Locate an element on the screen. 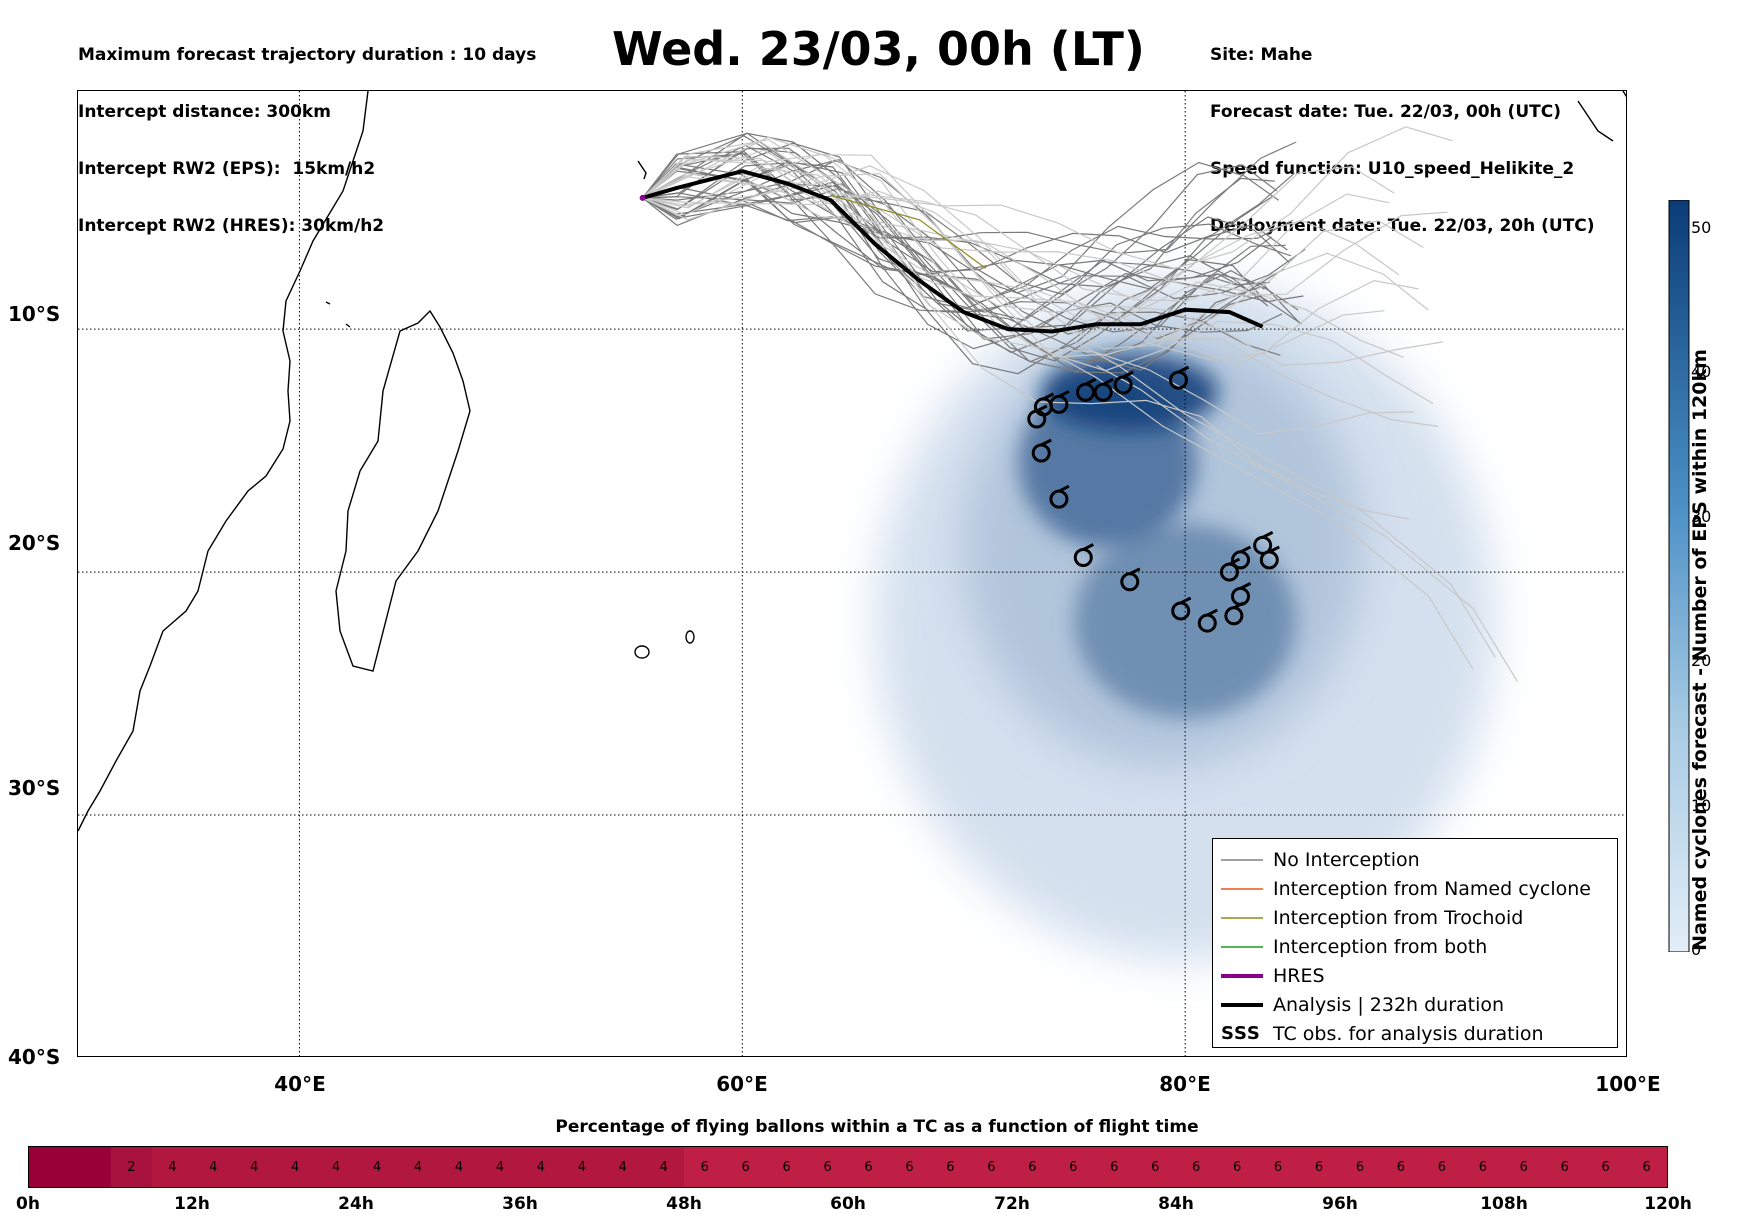 The width and height of the screenshot is (1754, 1223). legend-item: HRES is located at coordinates (1415, 975).